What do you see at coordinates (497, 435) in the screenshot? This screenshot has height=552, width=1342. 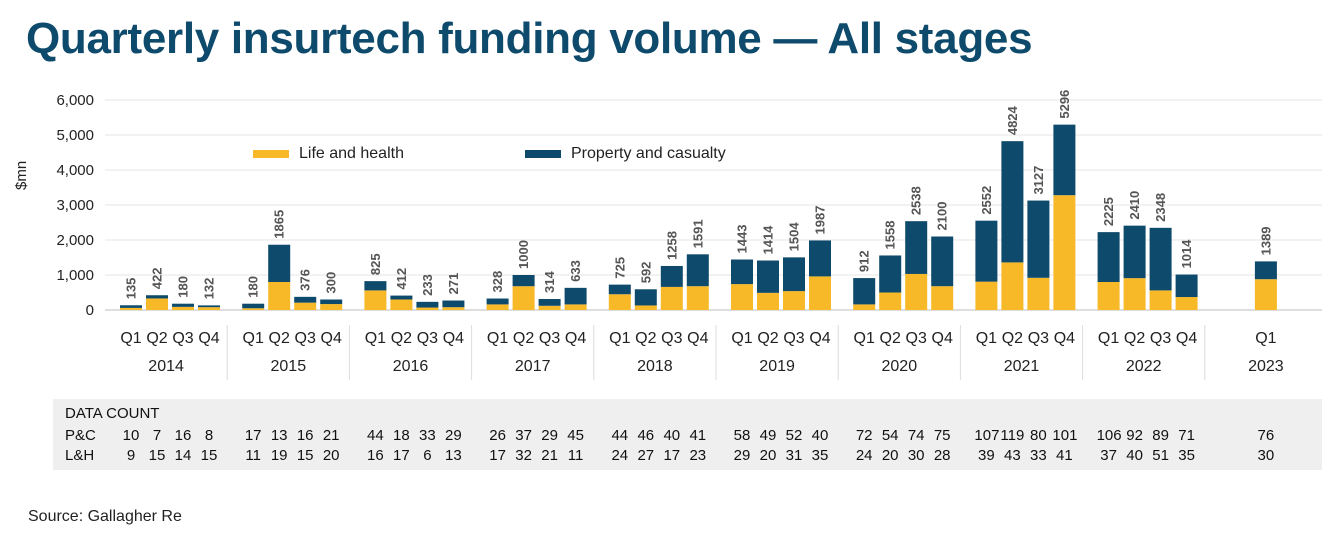 I see `data-count-pc-cell: 26` at bounding box center [497, 435].